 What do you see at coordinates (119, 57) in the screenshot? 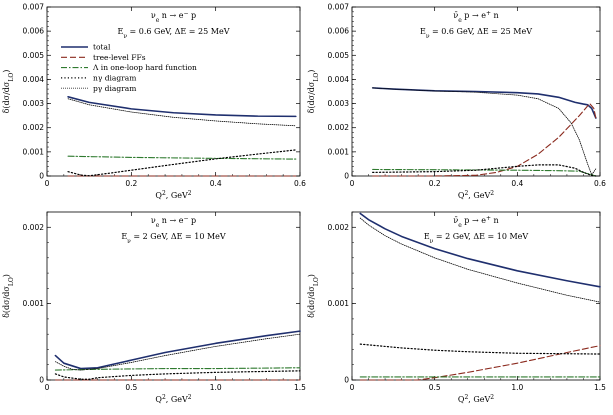
I see `legend-label-tree: tree-level FFs` at bounding box center [119, 57].